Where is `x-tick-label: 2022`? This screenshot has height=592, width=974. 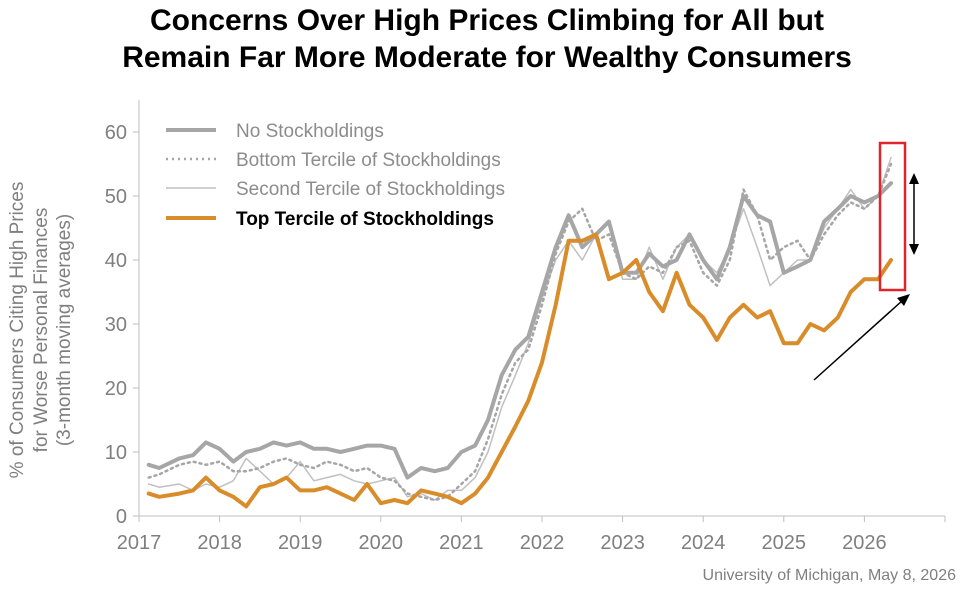
x-tick-label: 2022 is located at coordinates (542, 543).